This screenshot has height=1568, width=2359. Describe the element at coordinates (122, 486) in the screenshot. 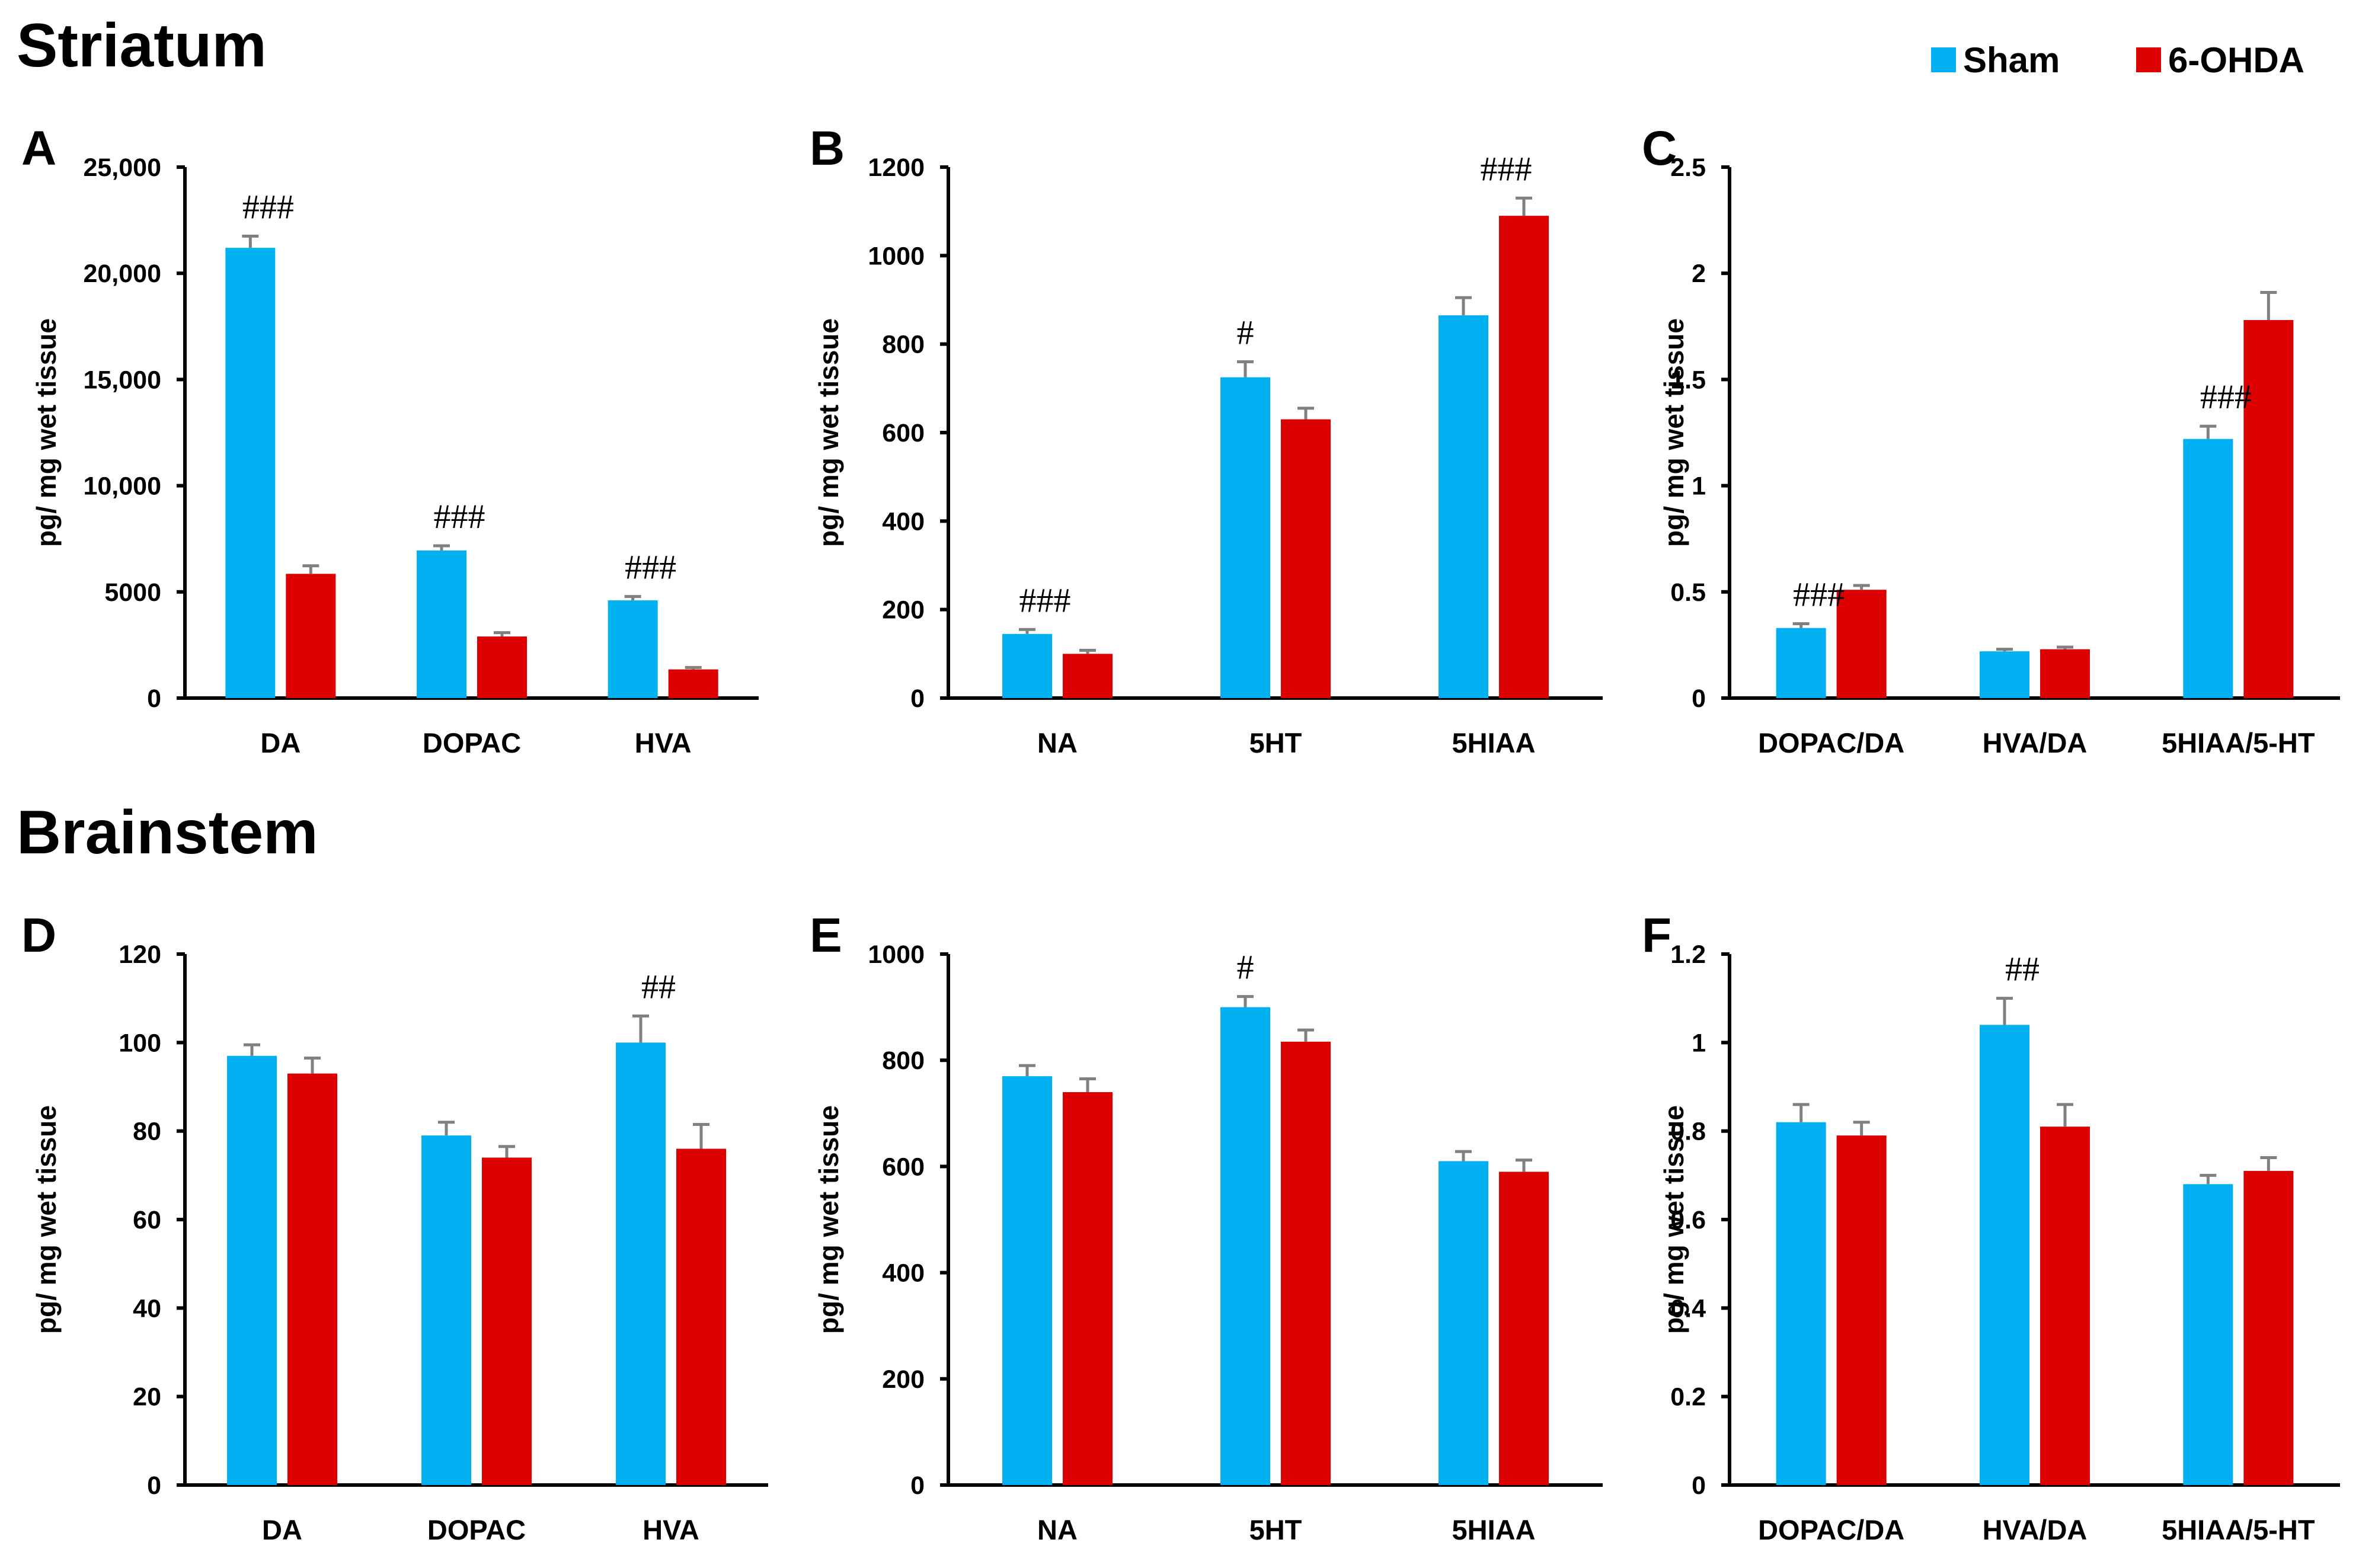

I see `y-tick-label-a: 10,000` at that location.